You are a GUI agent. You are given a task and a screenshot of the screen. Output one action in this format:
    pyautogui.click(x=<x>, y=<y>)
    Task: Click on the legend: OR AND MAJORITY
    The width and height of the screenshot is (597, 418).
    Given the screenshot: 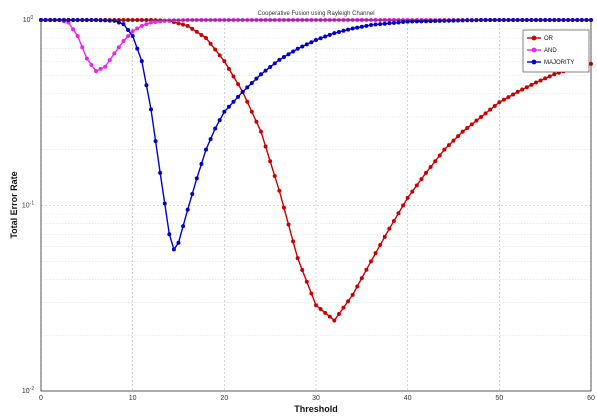 What is the action you would take?
    pyautogui.click(x=556, y=51)
    